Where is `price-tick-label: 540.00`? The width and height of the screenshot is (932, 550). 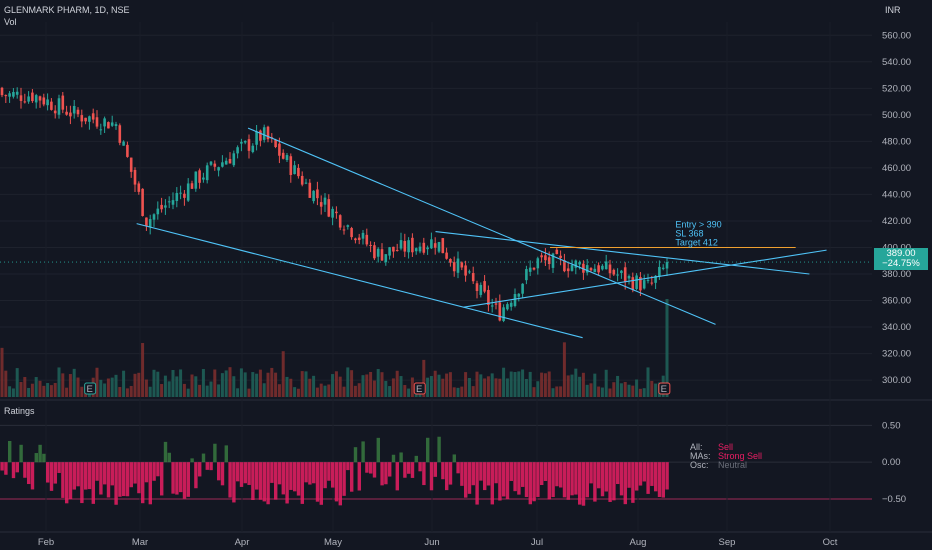
price-tick-label: 540.00 is located at coordinates (896, 62).